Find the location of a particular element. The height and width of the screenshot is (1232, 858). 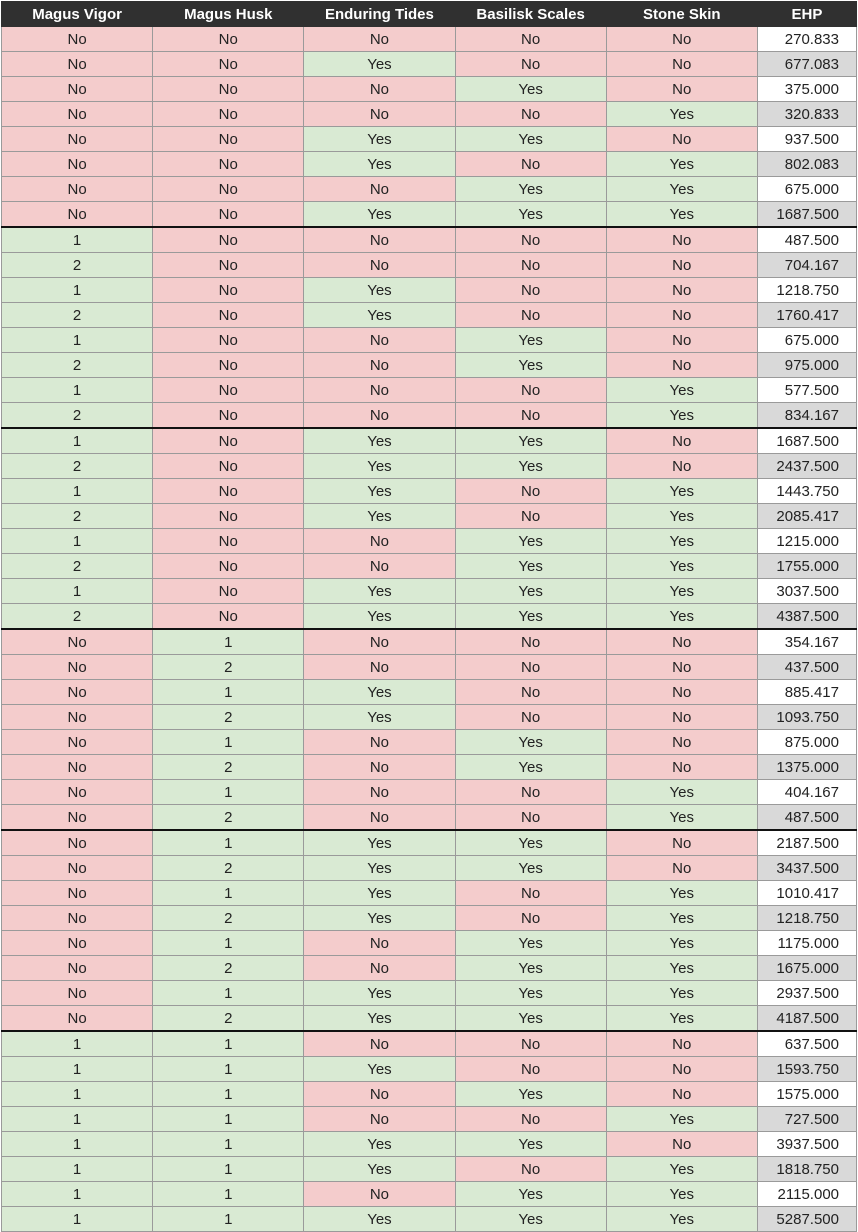

table-row: 1 1 No Yes Yes 2115.000 is located at coordinates (429, 1194).